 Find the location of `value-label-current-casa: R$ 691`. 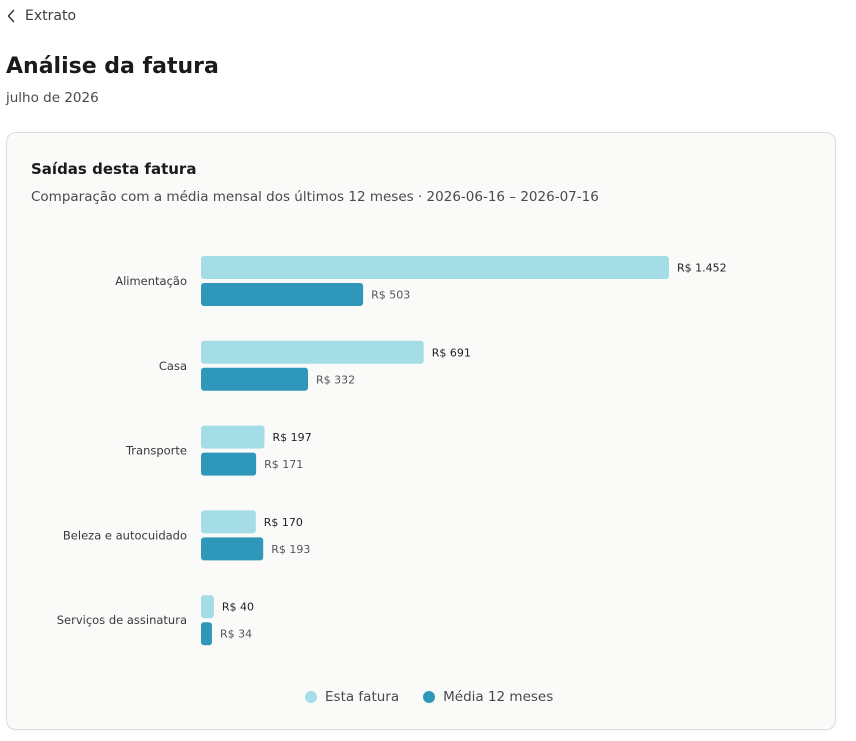

value-label-current-casa: R$ 691 is located at coordinates (451, 352).